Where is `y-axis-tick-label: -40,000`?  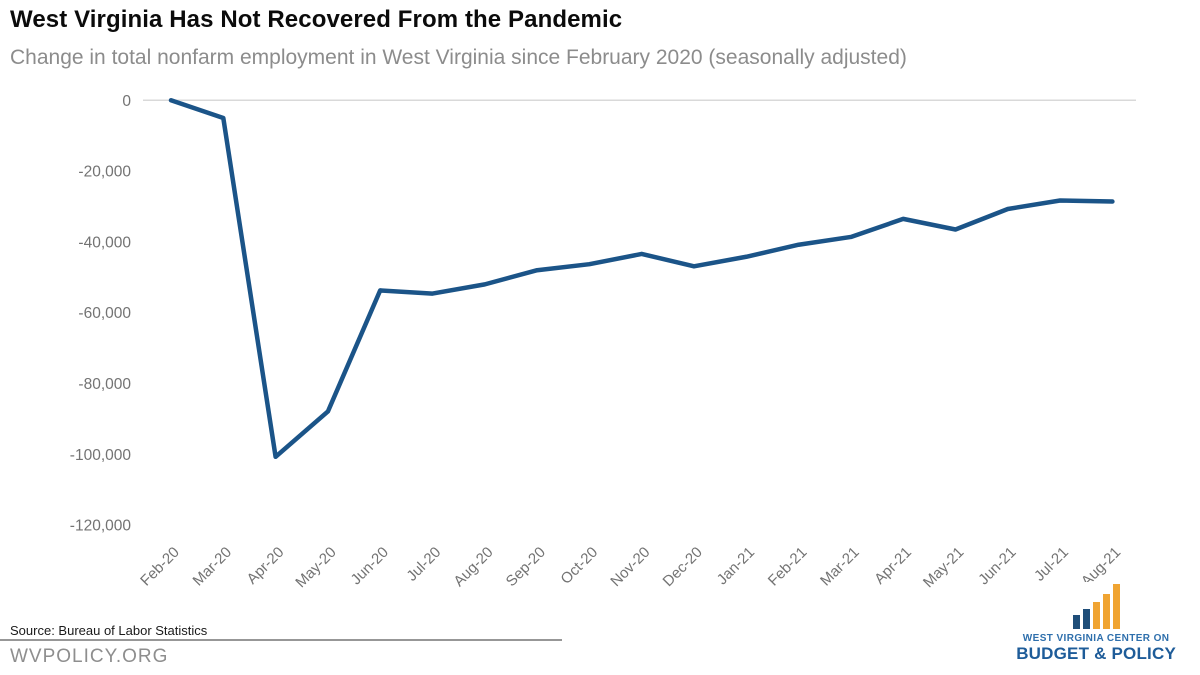 y-axis-tick-label: -40,000 is located at coordinates (104, 242).